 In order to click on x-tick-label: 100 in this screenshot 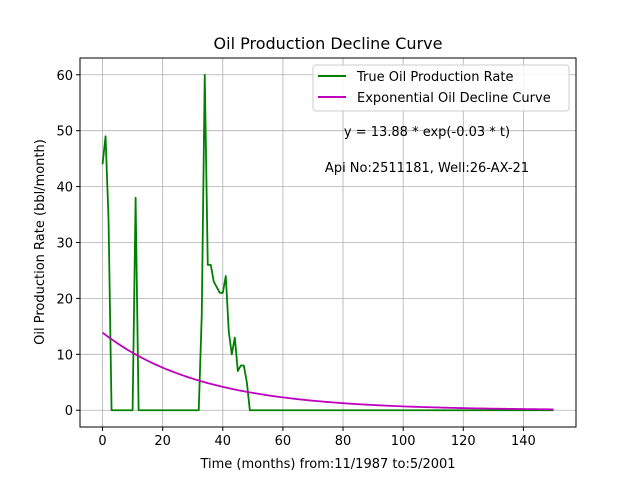, I will do `click(403, 441)`.